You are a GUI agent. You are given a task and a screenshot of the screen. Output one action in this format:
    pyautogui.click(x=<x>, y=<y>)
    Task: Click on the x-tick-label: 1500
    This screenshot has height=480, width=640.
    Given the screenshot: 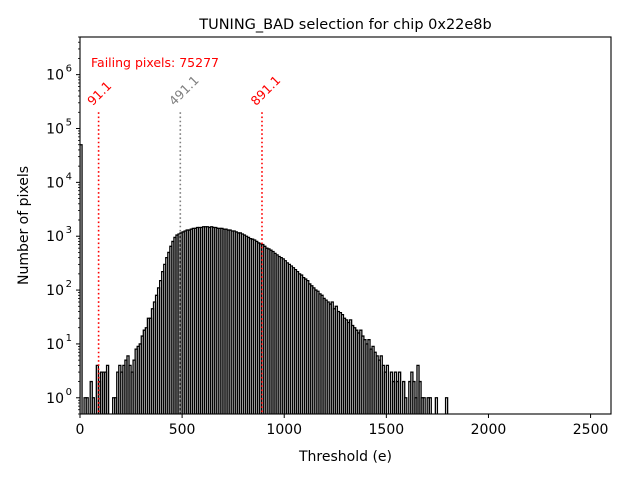 What is the action you would take?
    pyautogui.click(x=387, y=430)
    